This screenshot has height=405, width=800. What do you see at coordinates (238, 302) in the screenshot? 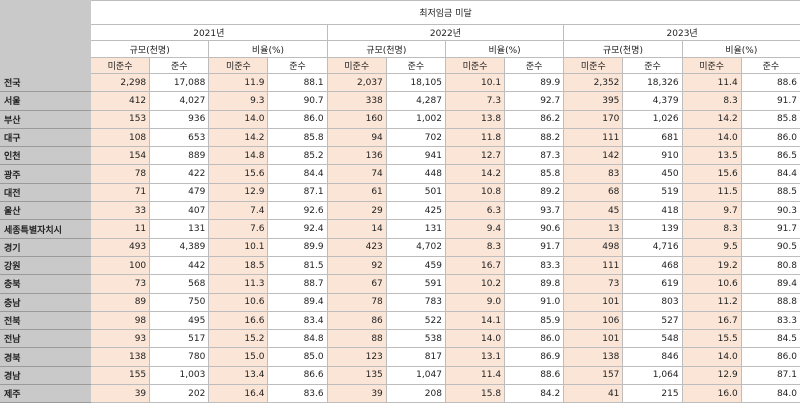
I see `value-cell: 10.6` at bounding box center [238, 302].